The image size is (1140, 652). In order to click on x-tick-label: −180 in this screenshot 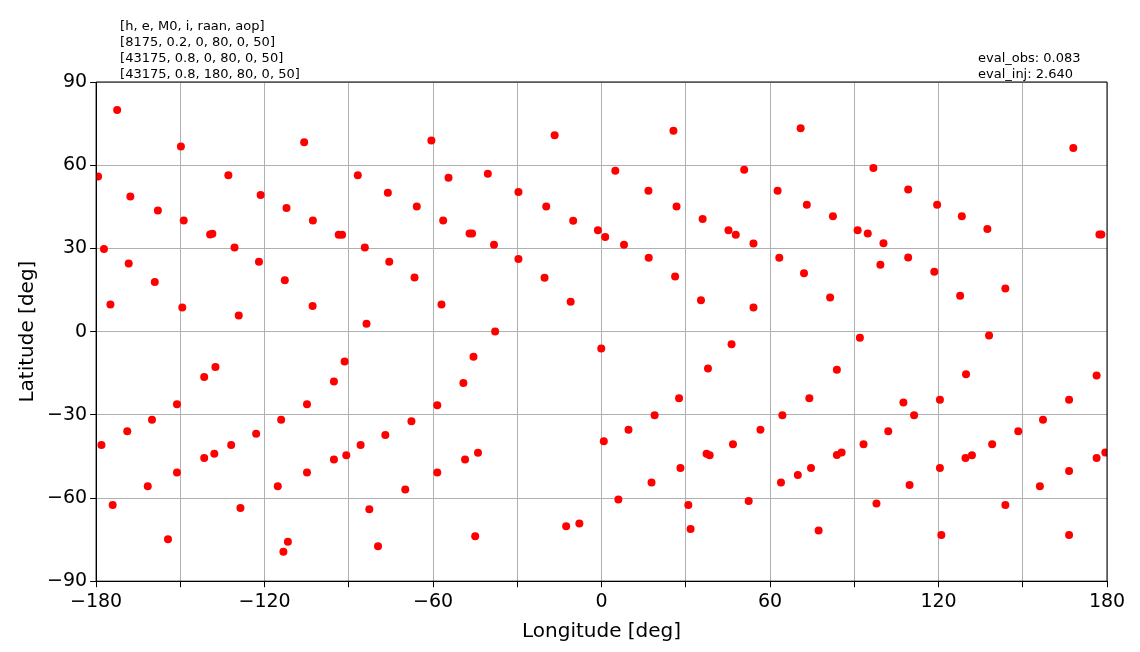, I will do `click(96, 599)`.